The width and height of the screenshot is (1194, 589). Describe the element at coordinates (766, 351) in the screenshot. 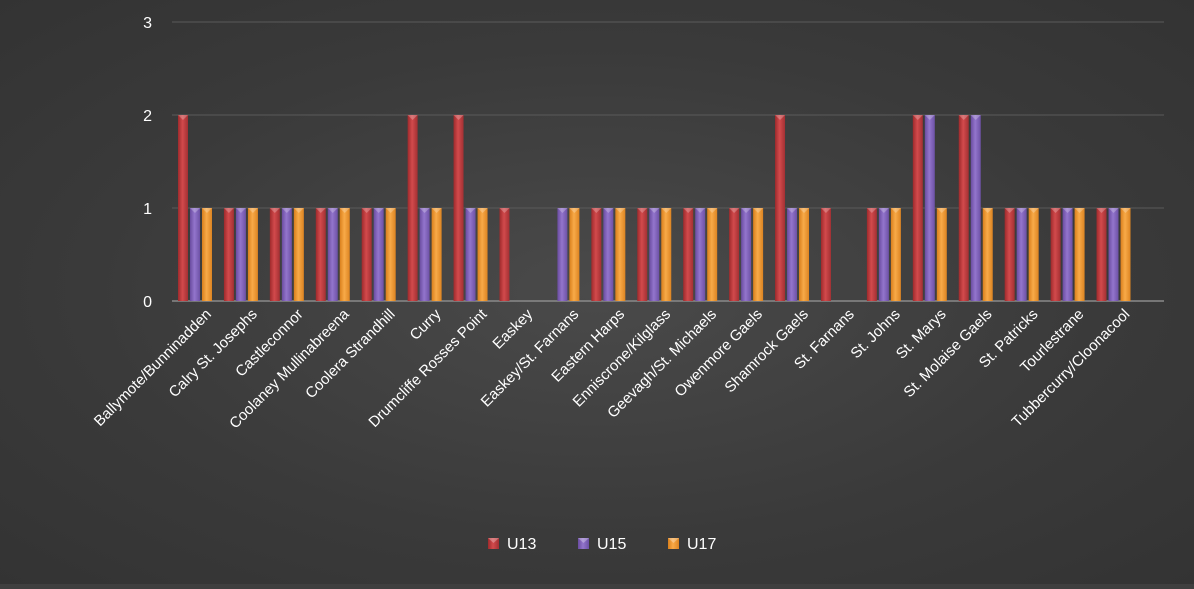

I see `x-category-label: Shamrock Gaels` at that location.